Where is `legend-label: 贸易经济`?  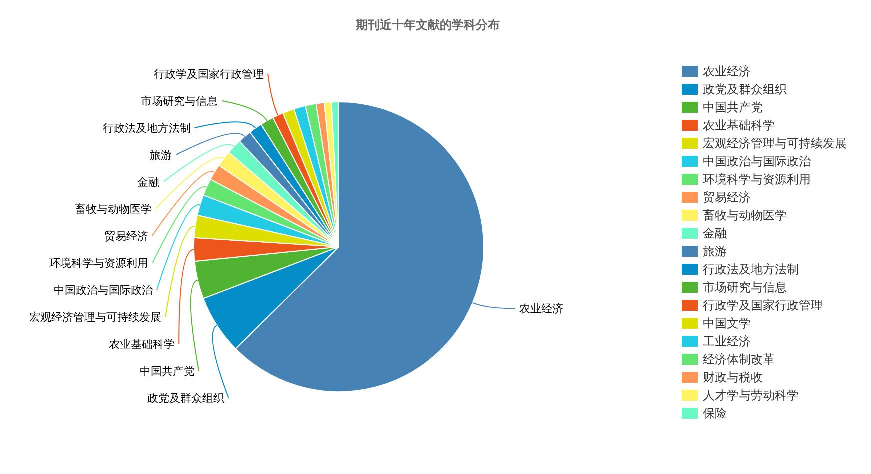
legend-label: 贸易经济 is located at coordinates (727, 197).